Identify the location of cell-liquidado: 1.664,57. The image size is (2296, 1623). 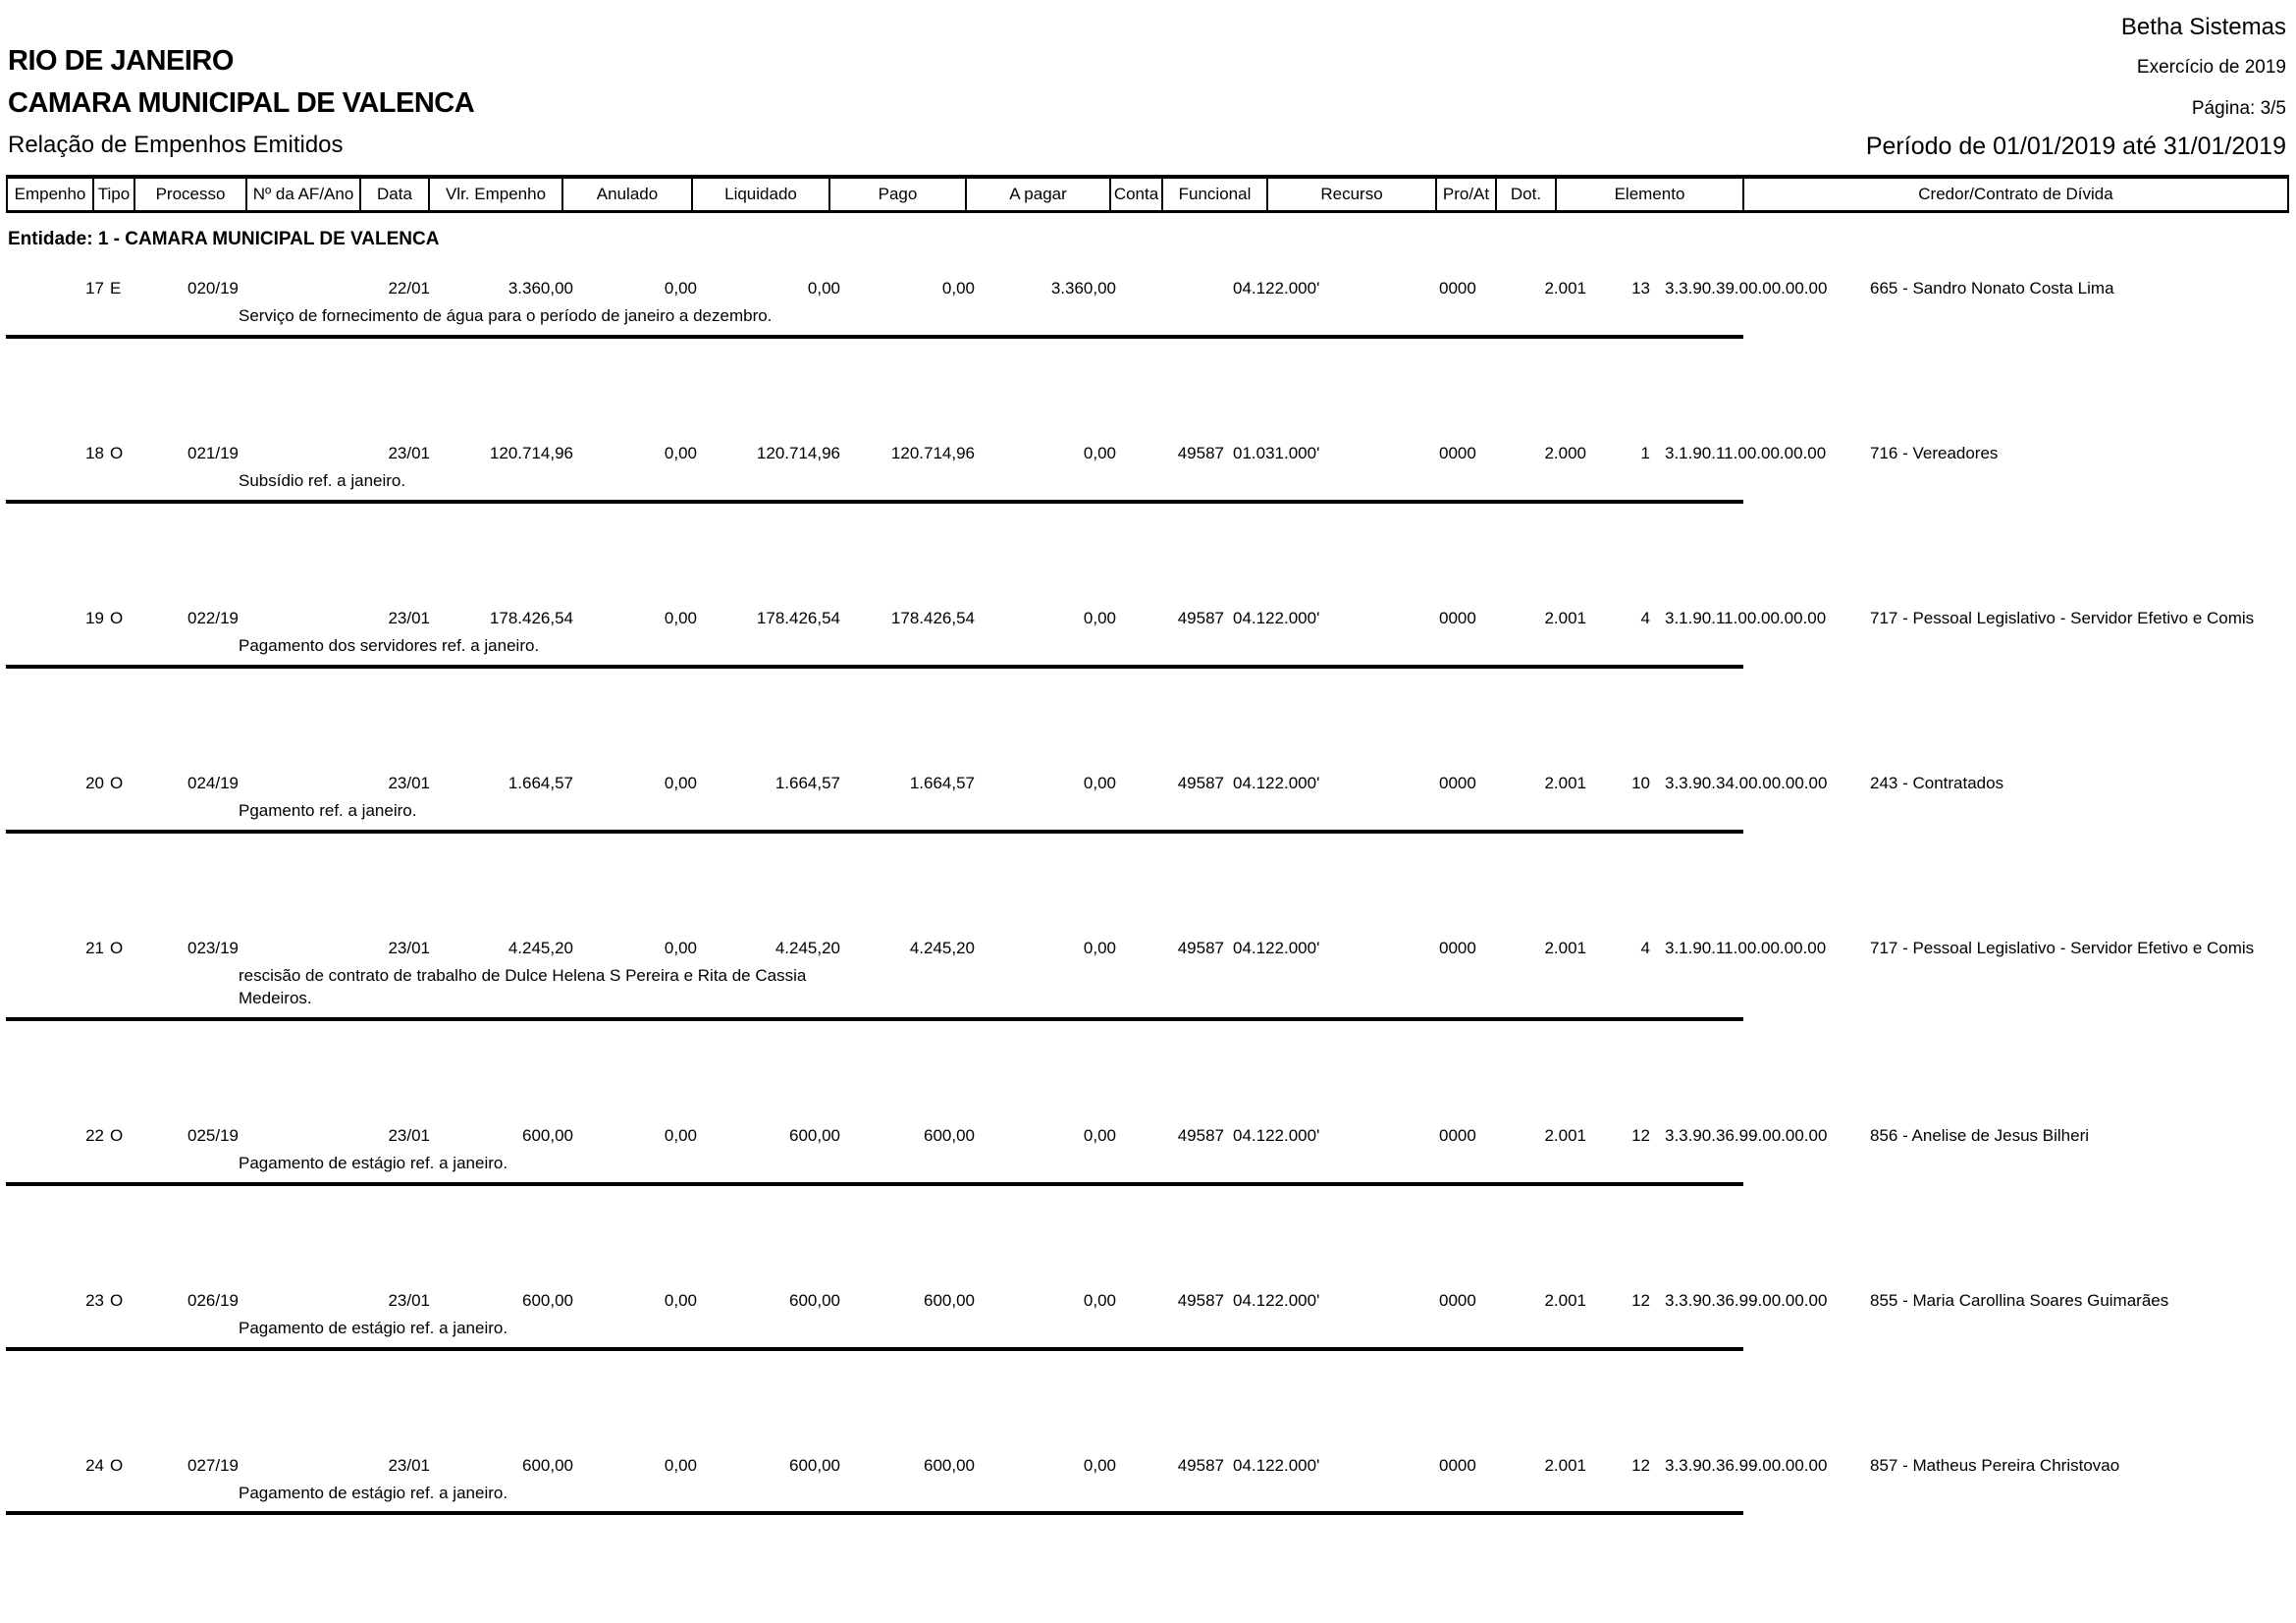
(807, 782).